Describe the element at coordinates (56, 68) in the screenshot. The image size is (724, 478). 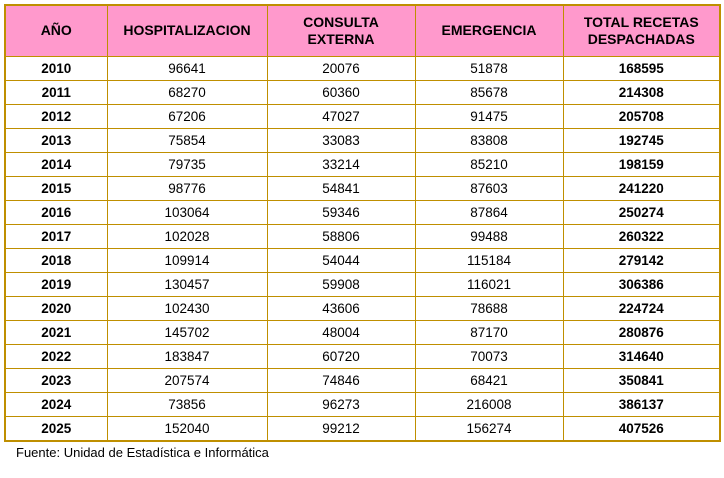
I see `cell-year: 2010` at that location.